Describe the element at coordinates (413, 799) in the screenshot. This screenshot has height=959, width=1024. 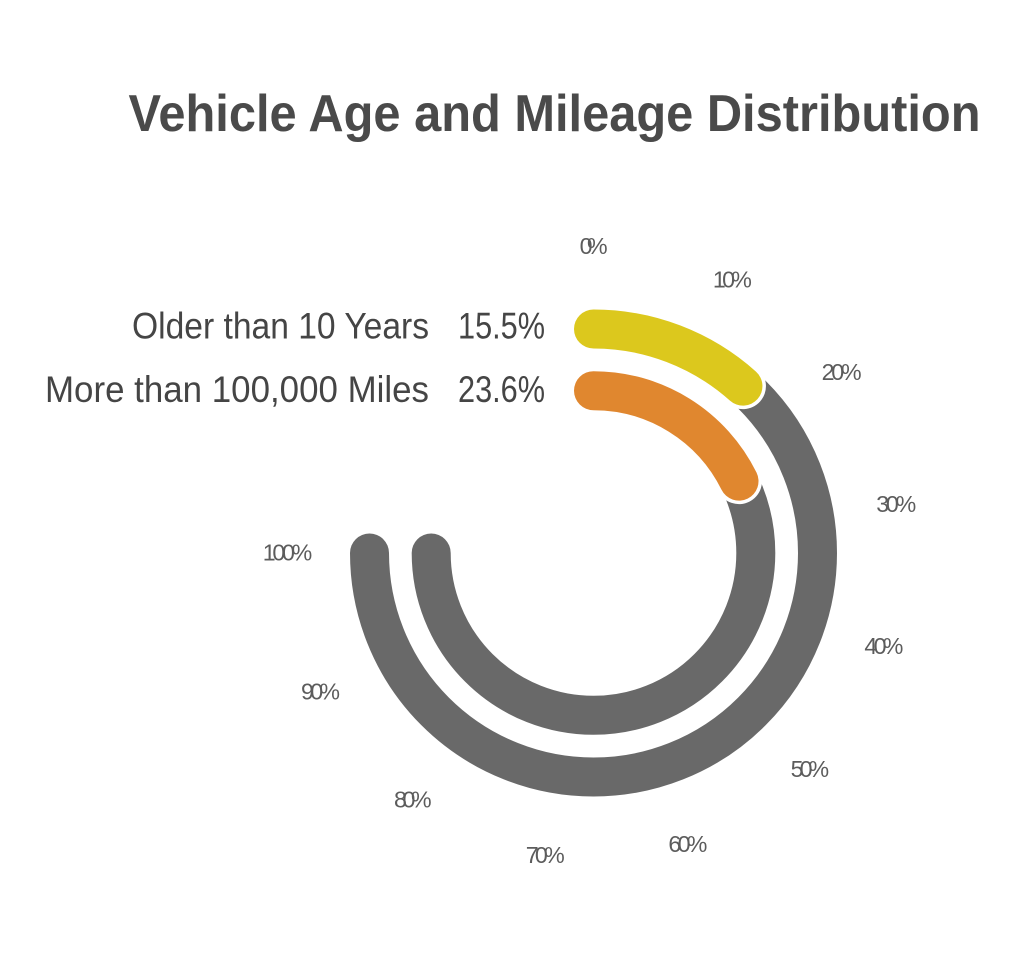
I see `svg-text: 80%` at that location.